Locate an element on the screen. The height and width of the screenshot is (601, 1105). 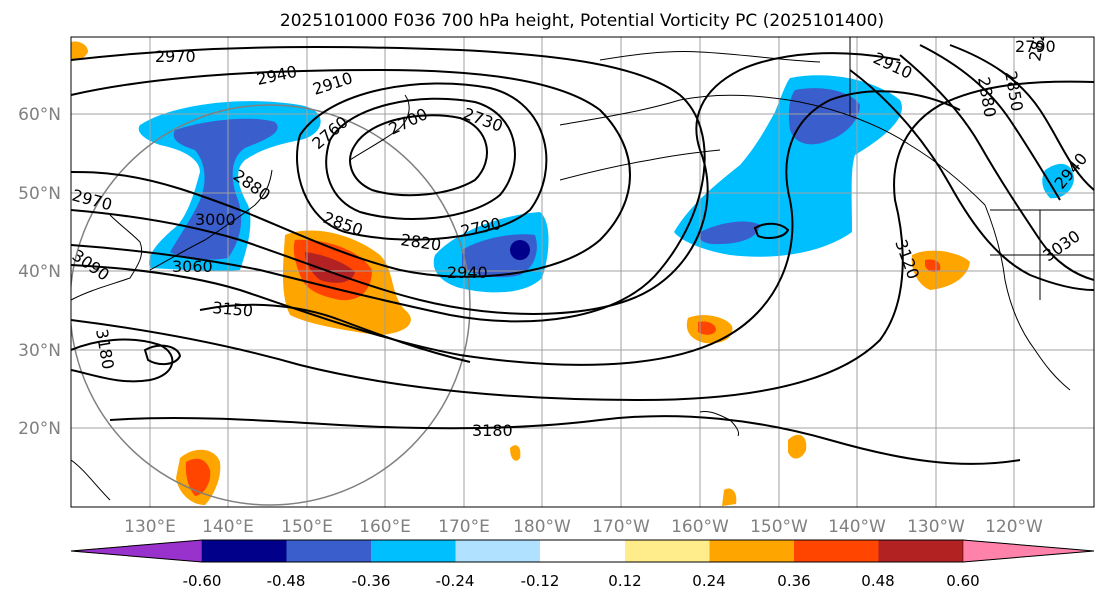
colorbar-tick-label: 0.36 is located at coordinates (793, 581).